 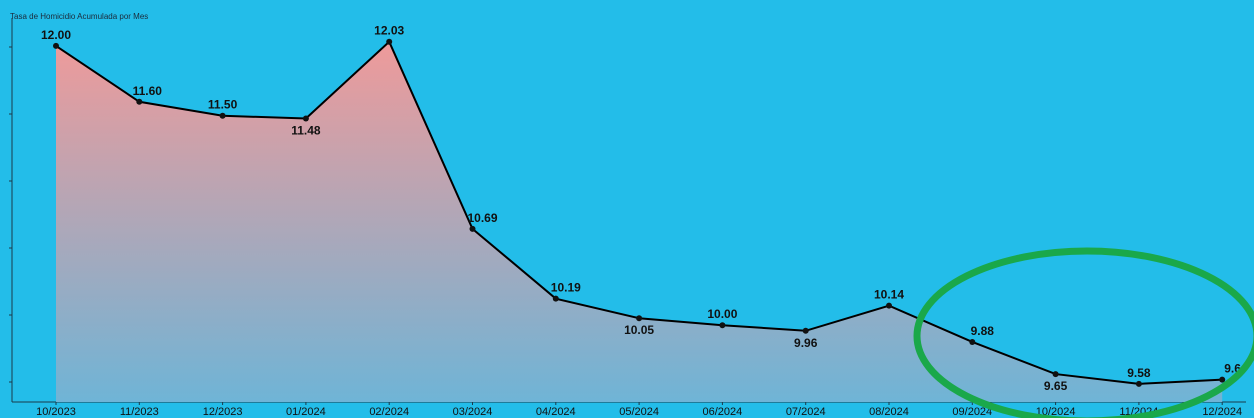 I want to click on highlight-ellipse, so click(x=1083, y=332).